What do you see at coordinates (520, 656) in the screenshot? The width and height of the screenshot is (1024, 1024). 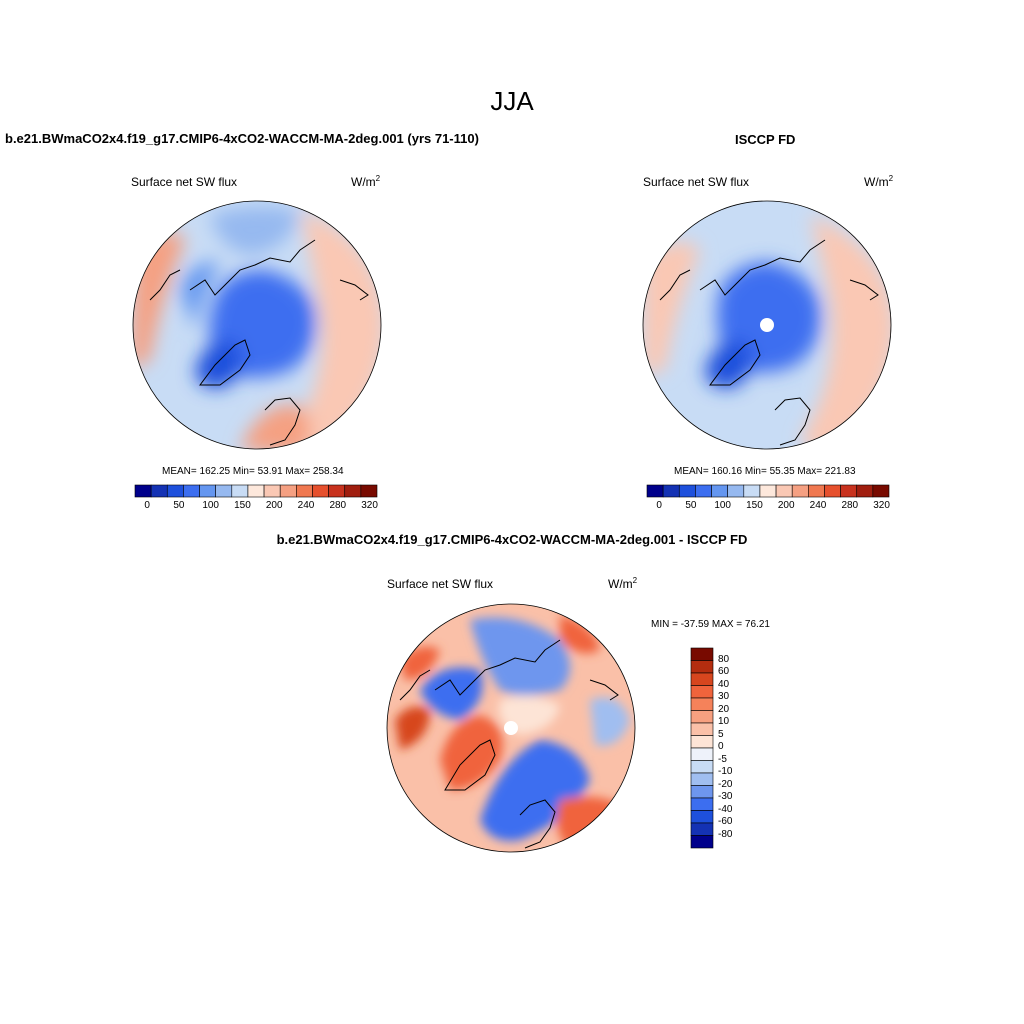 I see `diff-neg-north` at bounding box center [520, 656].